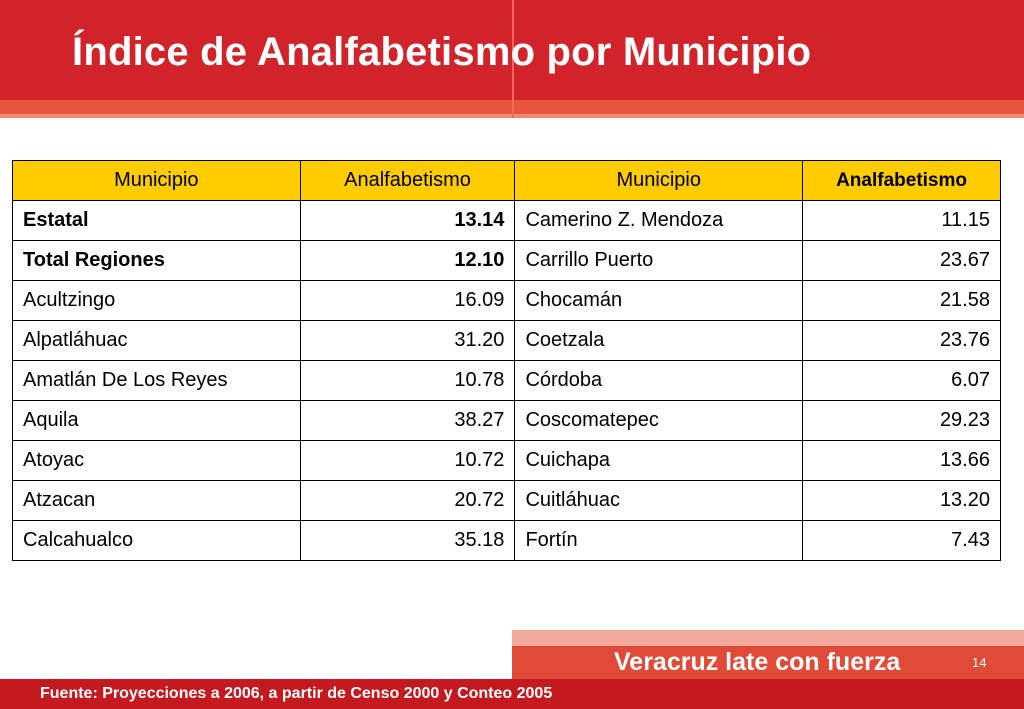 The image size is (1024, 709). Describe the element at coordinates (156, 220) in the screenshot. I see `municipio-cell: Estatal` at that location.